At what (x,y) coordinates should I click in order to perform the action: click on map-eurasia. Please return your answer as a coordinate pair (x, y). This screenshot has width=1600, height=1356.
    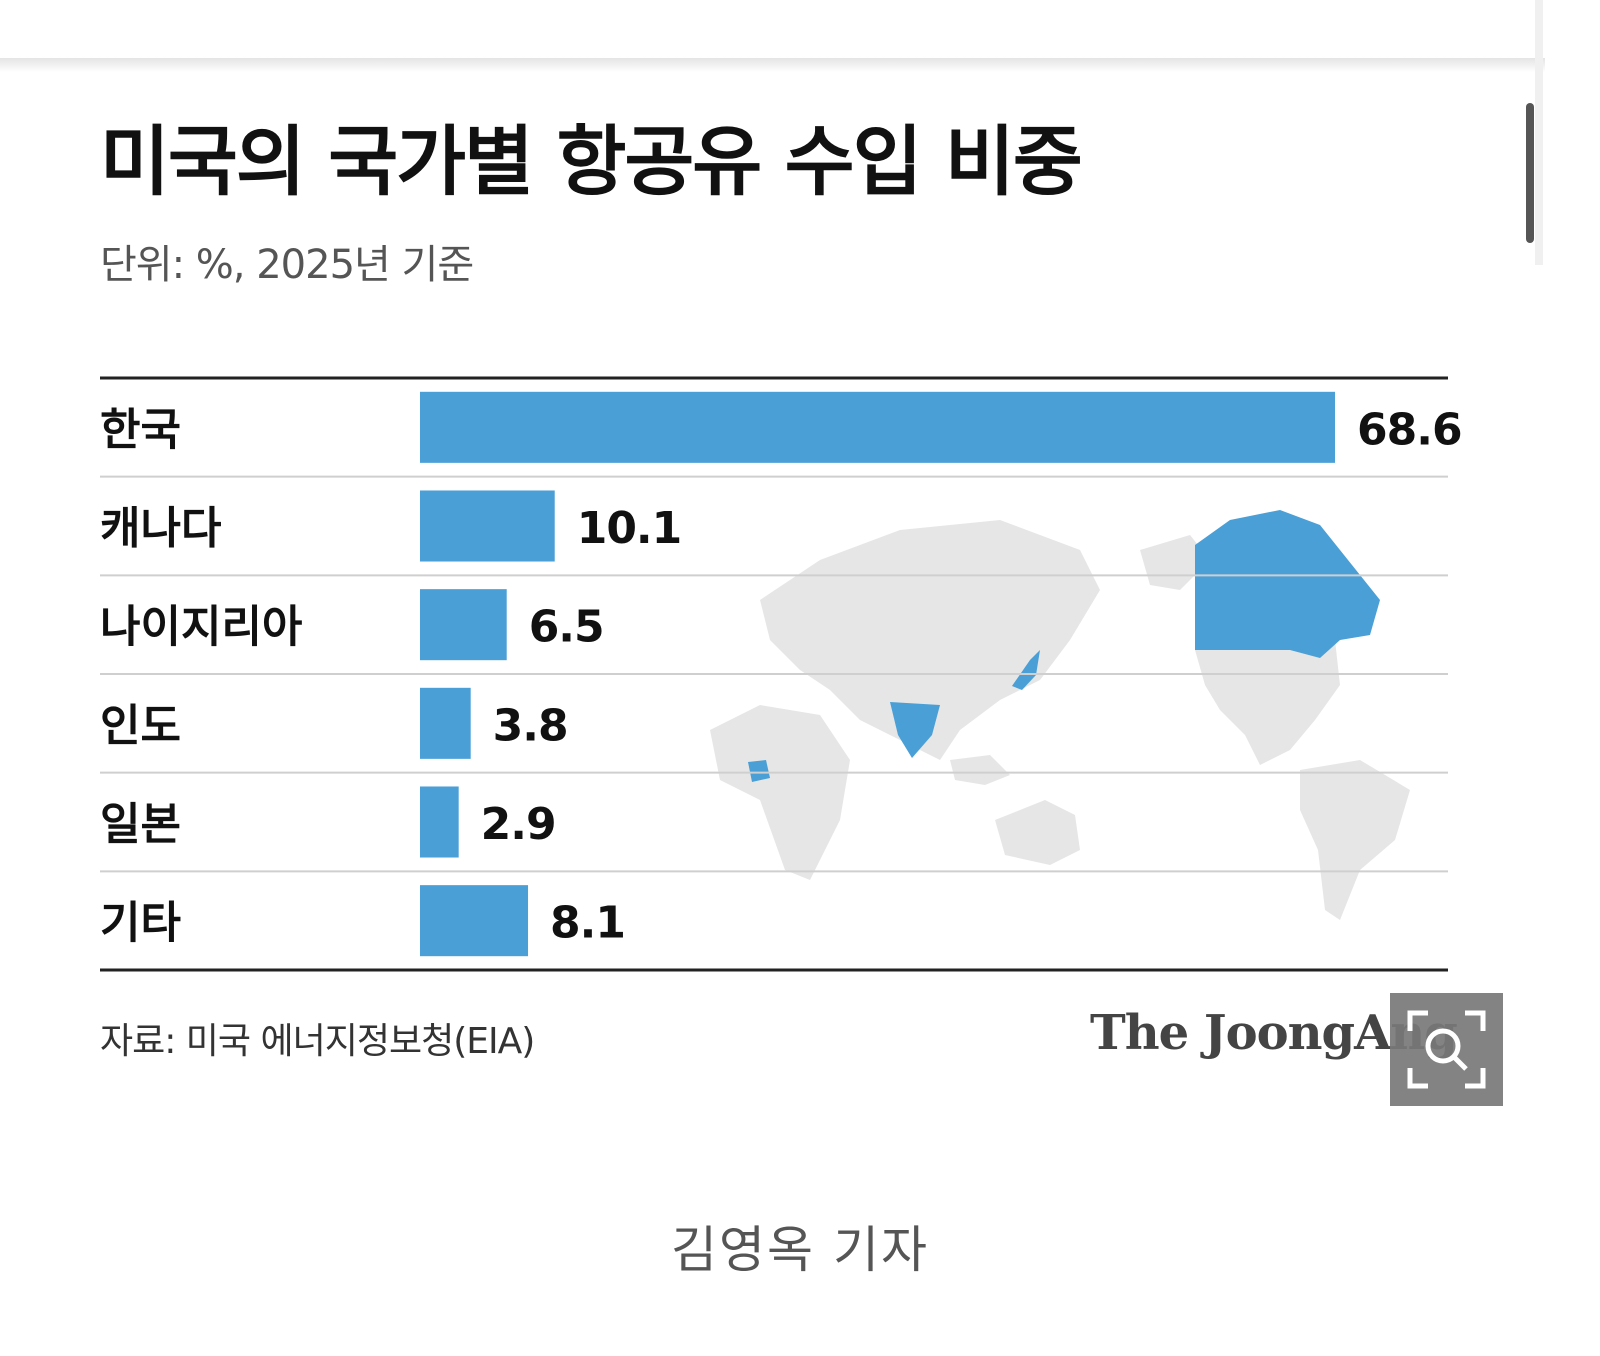
    Looking at the image, I should click on (930, 640).